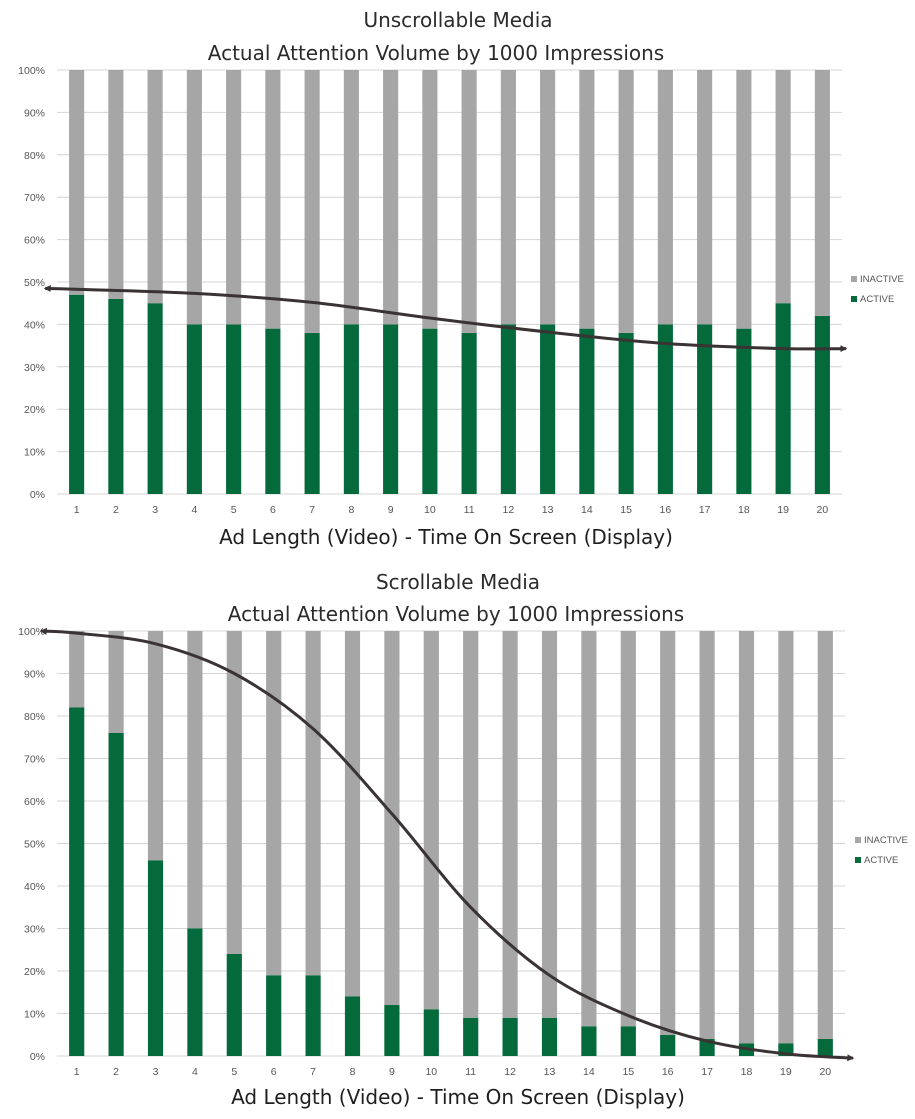  What do you see at coordinates (34, 156) in the screenshot?
I see `y-tick-label: 80%` at bounding box center [34, 156].